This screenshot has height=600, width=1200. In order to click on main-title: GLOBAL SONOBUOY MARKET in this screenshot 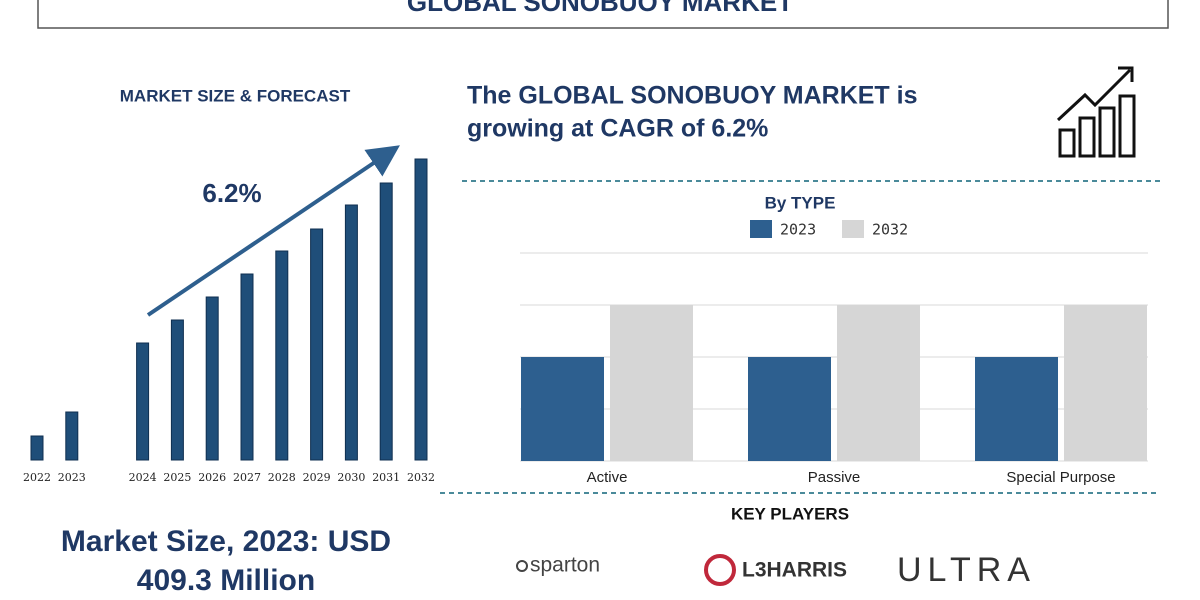, I will do `click(600, 8)`.